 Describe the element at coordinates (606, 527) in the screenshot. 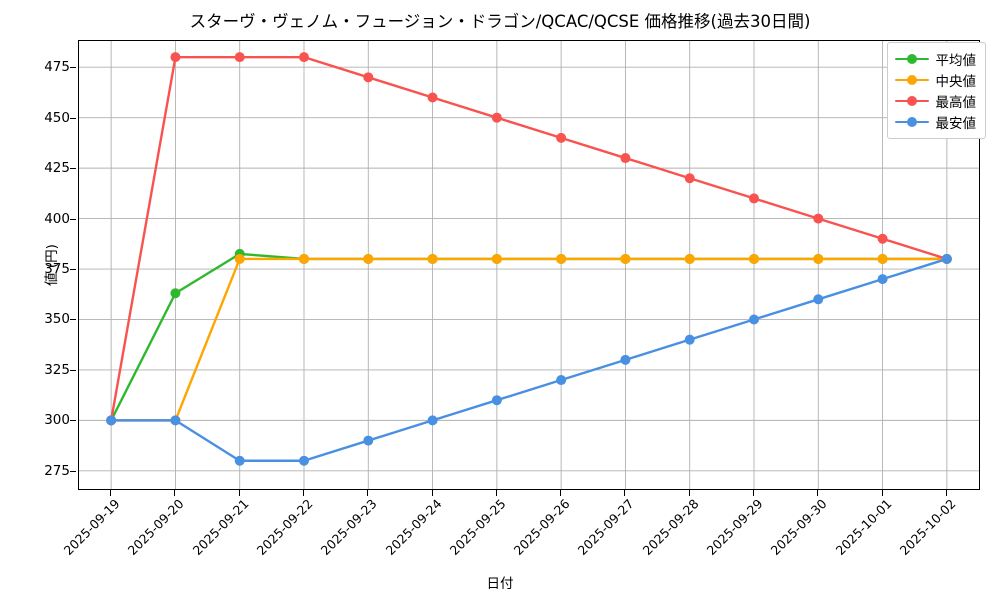

I see `x-tick-label: 2025-09-27` at that location.